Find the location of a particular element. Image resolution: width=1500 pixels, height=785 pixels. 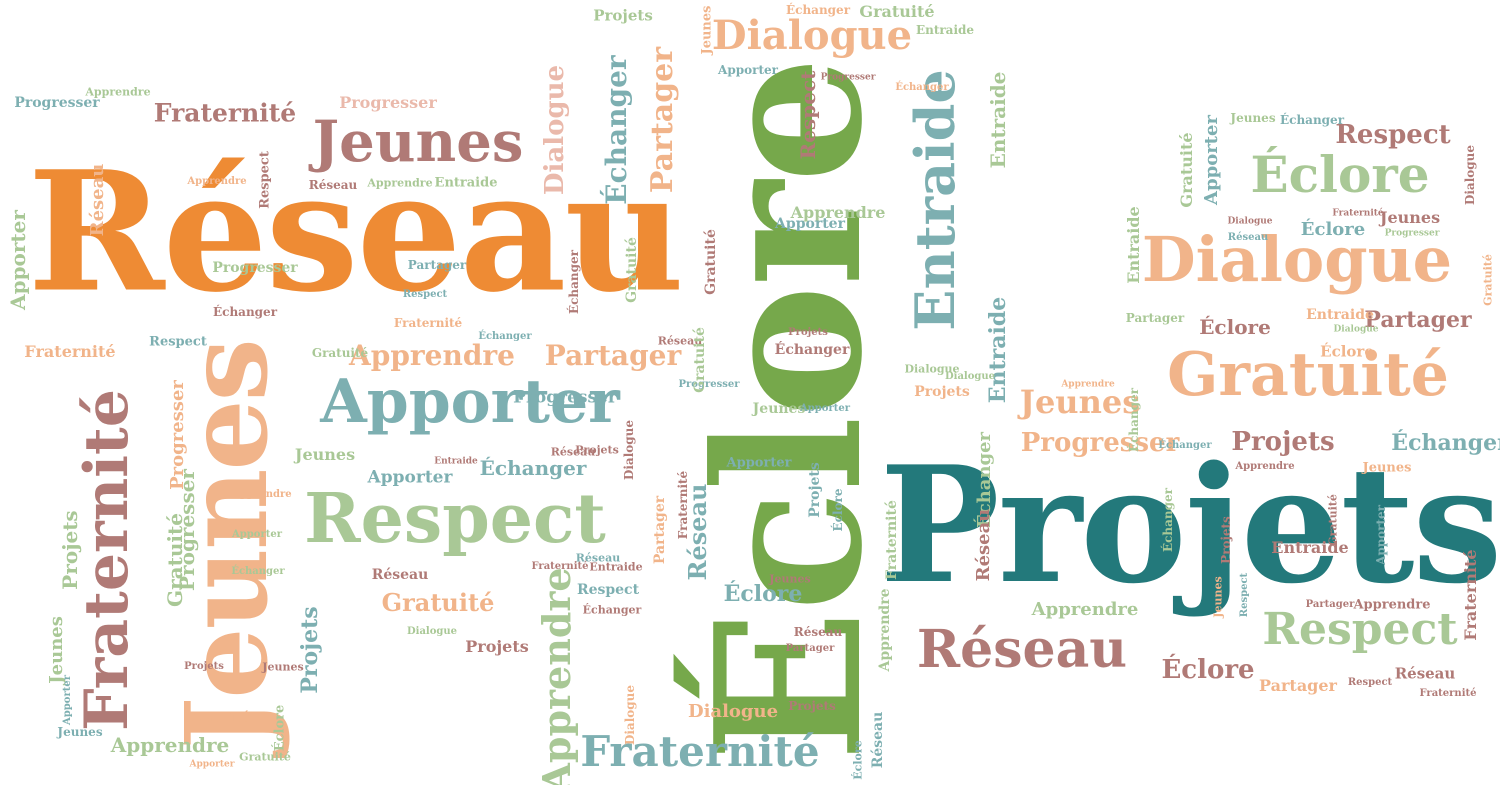

word-fraternite-left: Fraternité is located at coordinates (70, 351).